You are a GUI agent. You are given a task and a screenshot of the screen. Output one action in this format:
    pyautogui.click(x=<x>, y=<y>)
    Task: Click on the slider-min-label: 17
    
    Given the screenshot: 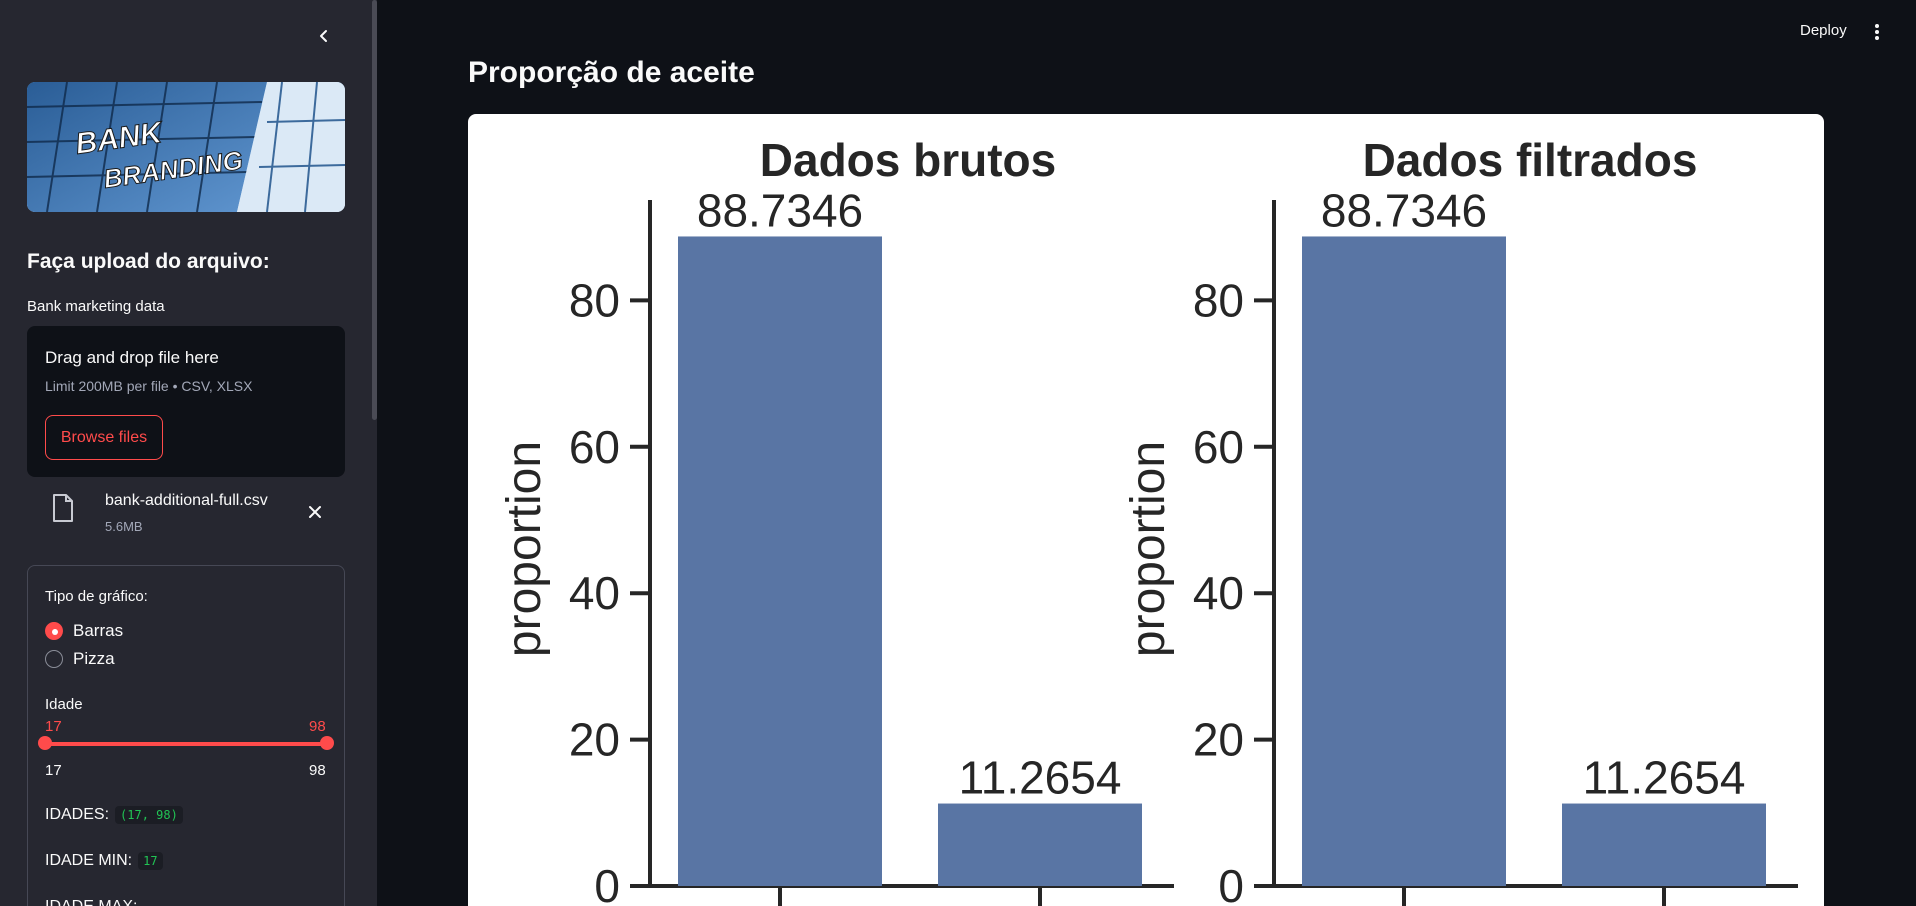 What is the action you would take?
    pyautogui.click(x=53, y=770)
    